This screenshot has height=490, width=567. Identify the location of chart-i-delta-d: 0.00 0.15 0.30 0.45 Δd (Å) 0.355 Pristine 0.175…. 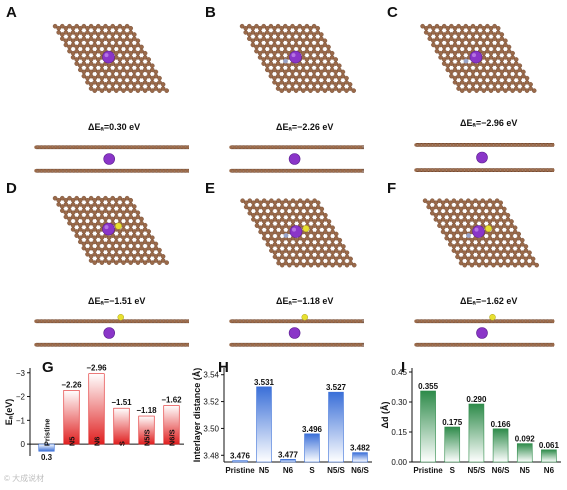
(470, 421).